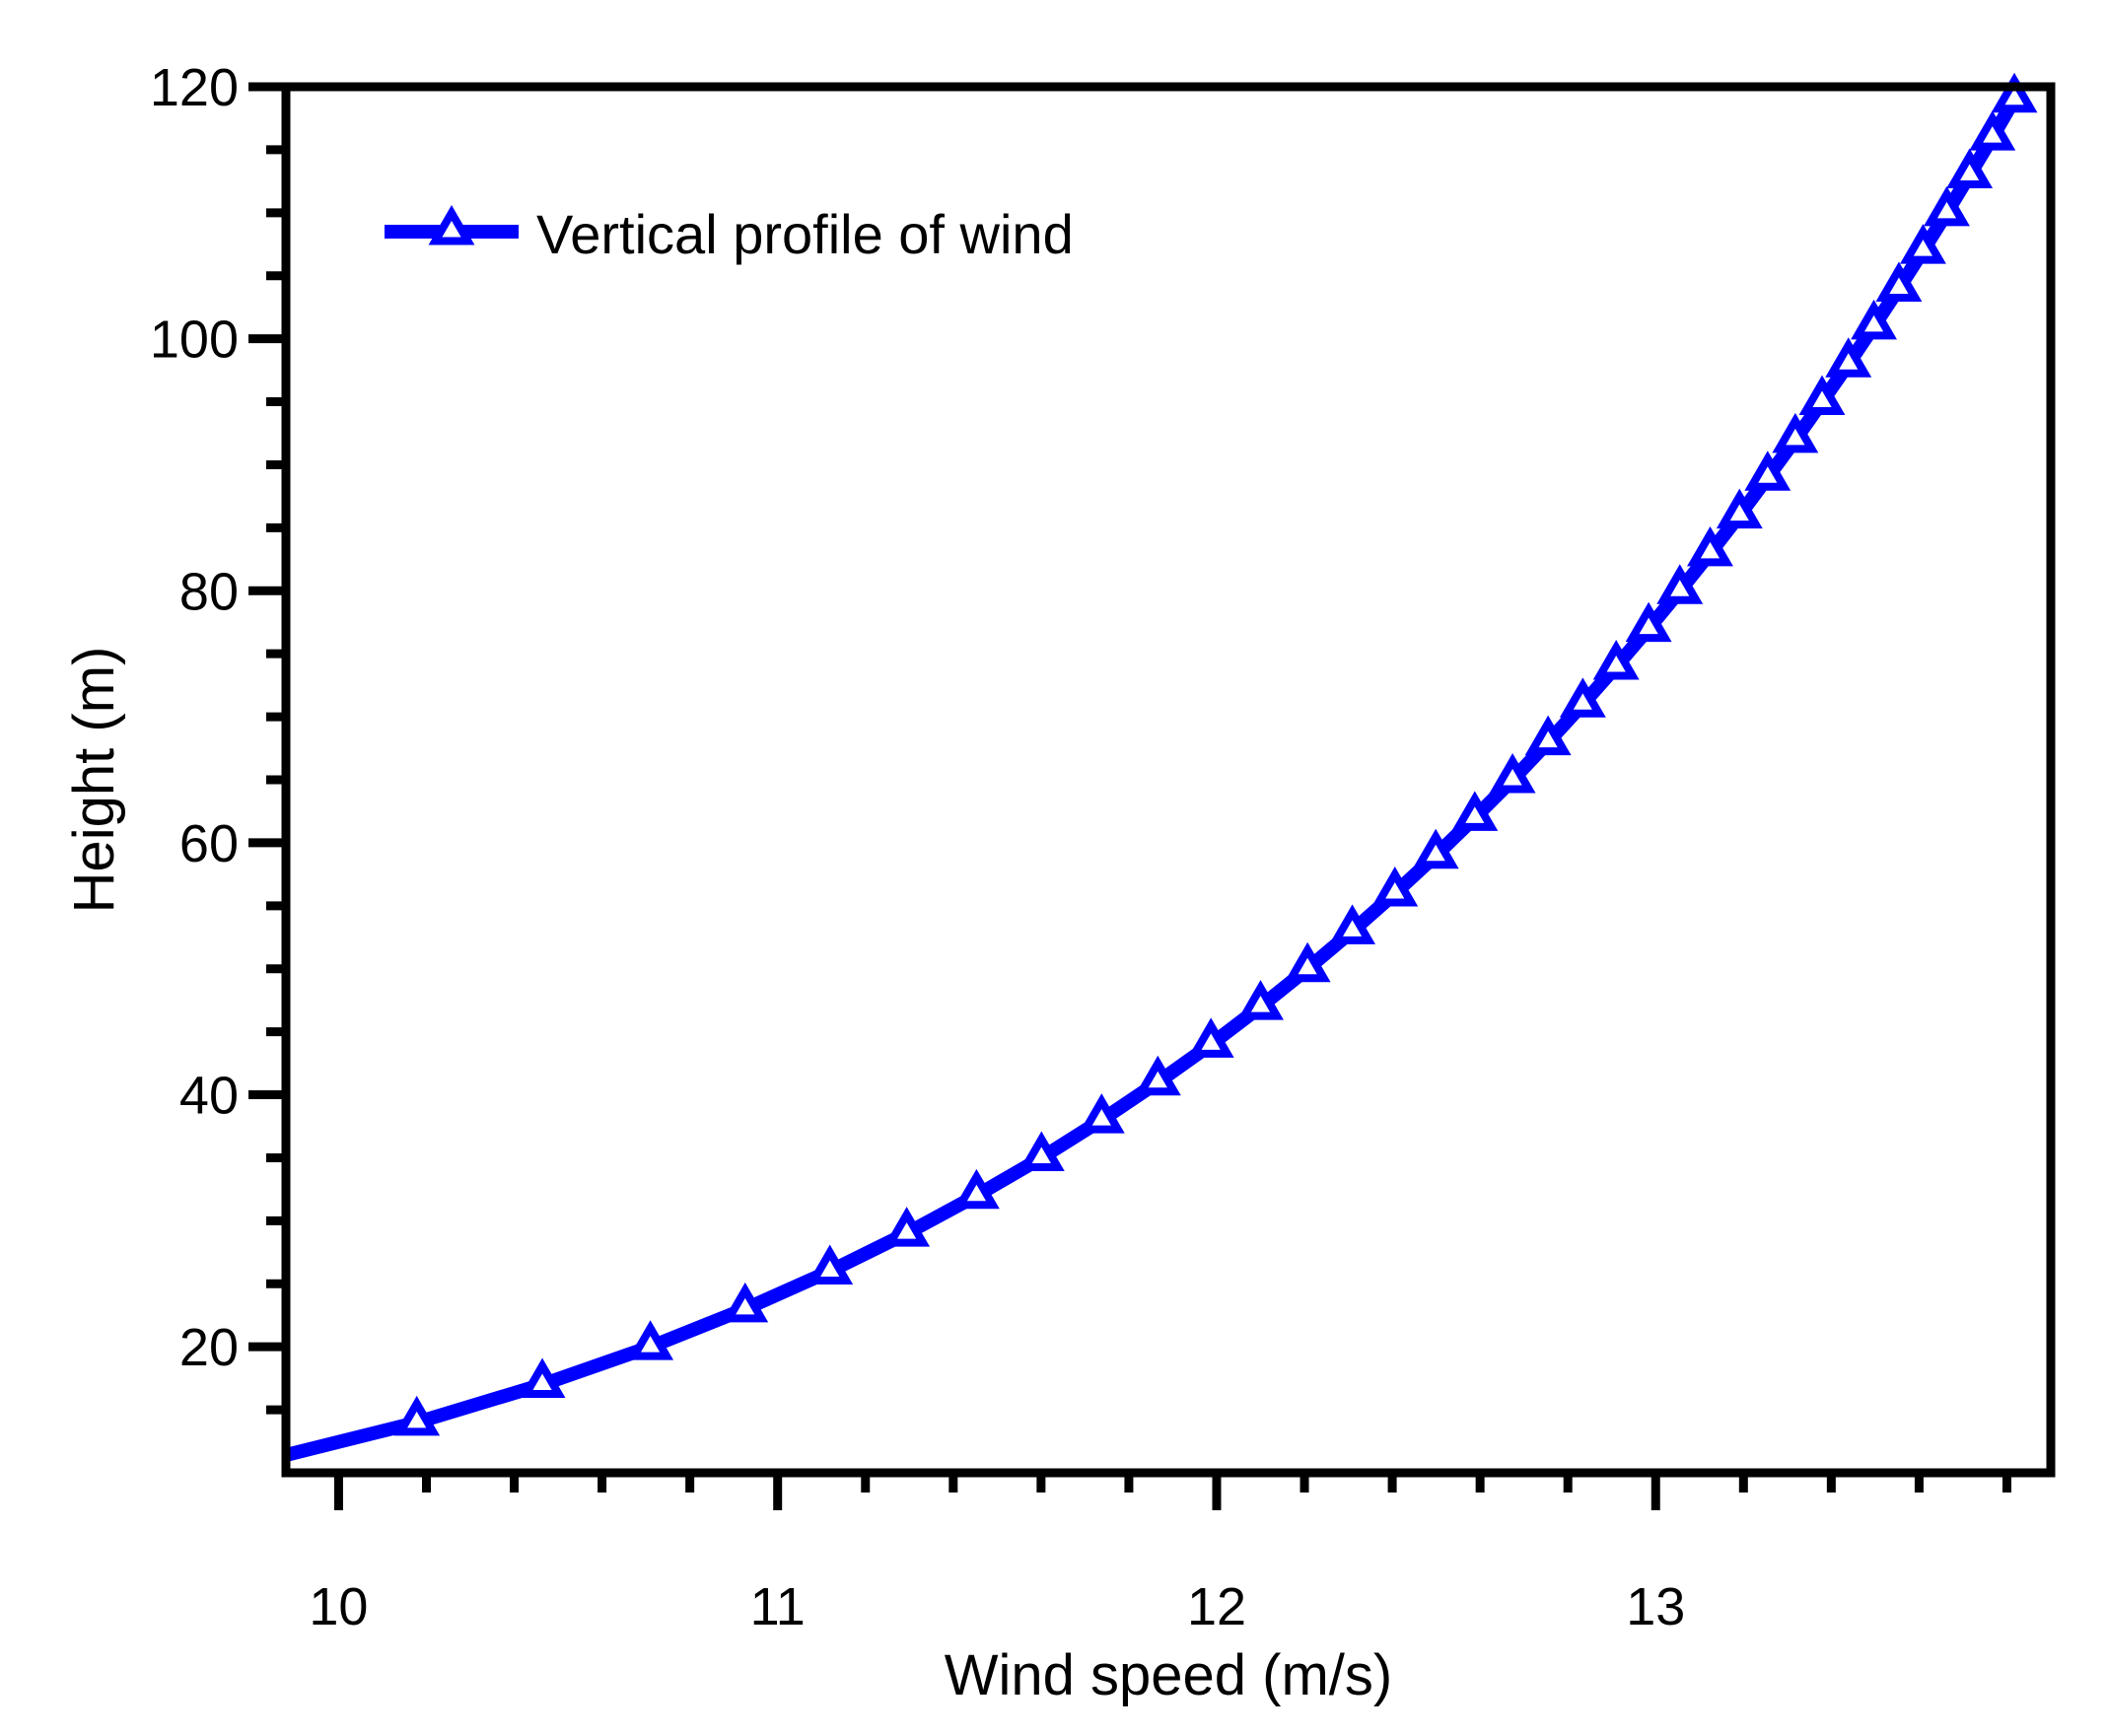 The image size is (2107, 1736). Describe the element at coordinates (1217, 1607) in the screenshot. I see `x-tick-label: 12` at that location.